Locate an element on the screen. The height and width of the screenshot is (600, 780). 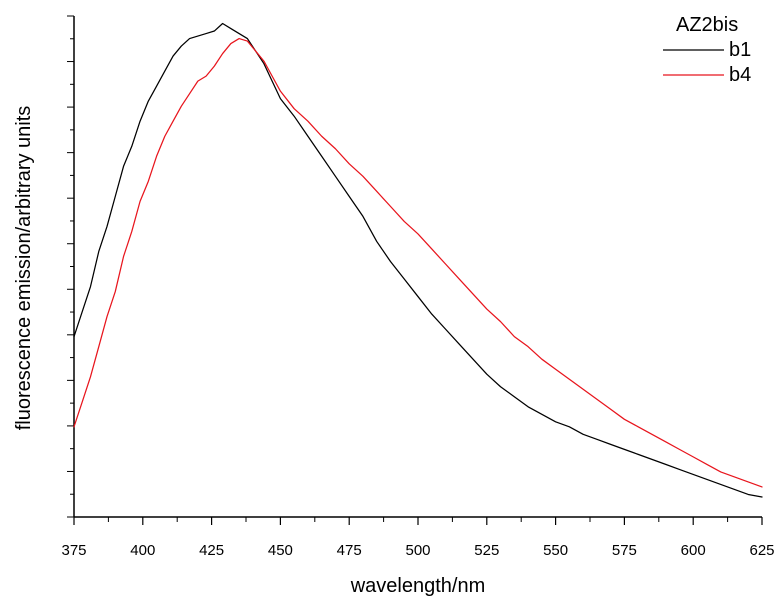
legend-label-b4: b4 is located at coordinates (740, 75).